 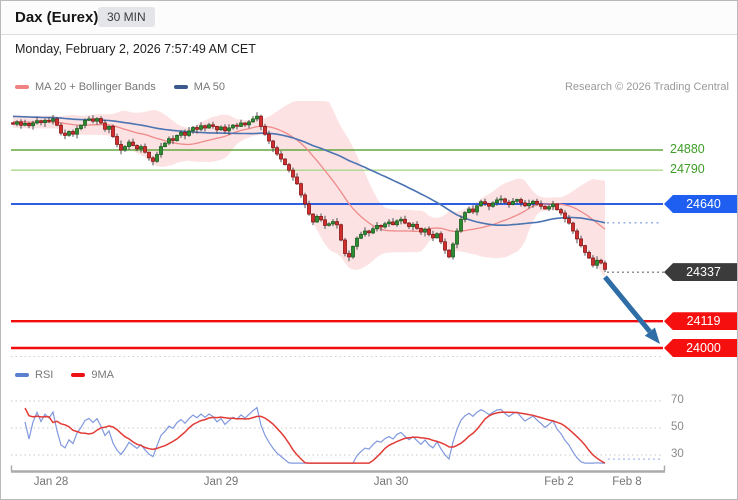 What do you see at coordinates (687, 169) in the screenshot?
I see `price-level-label-resistance-2: 24790` at bounding box center [687, 169].